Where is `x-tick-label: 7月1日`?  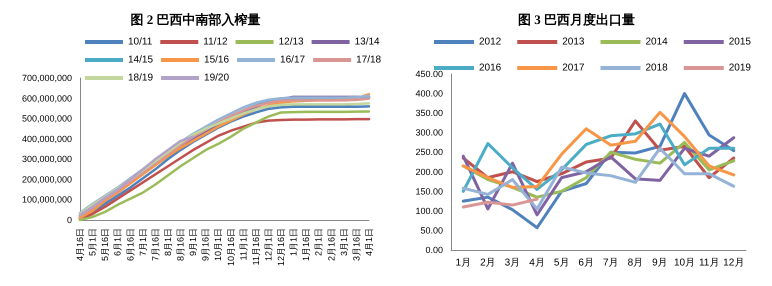
x-tick-label: 7月1日 is located at coordinates (143, 242).